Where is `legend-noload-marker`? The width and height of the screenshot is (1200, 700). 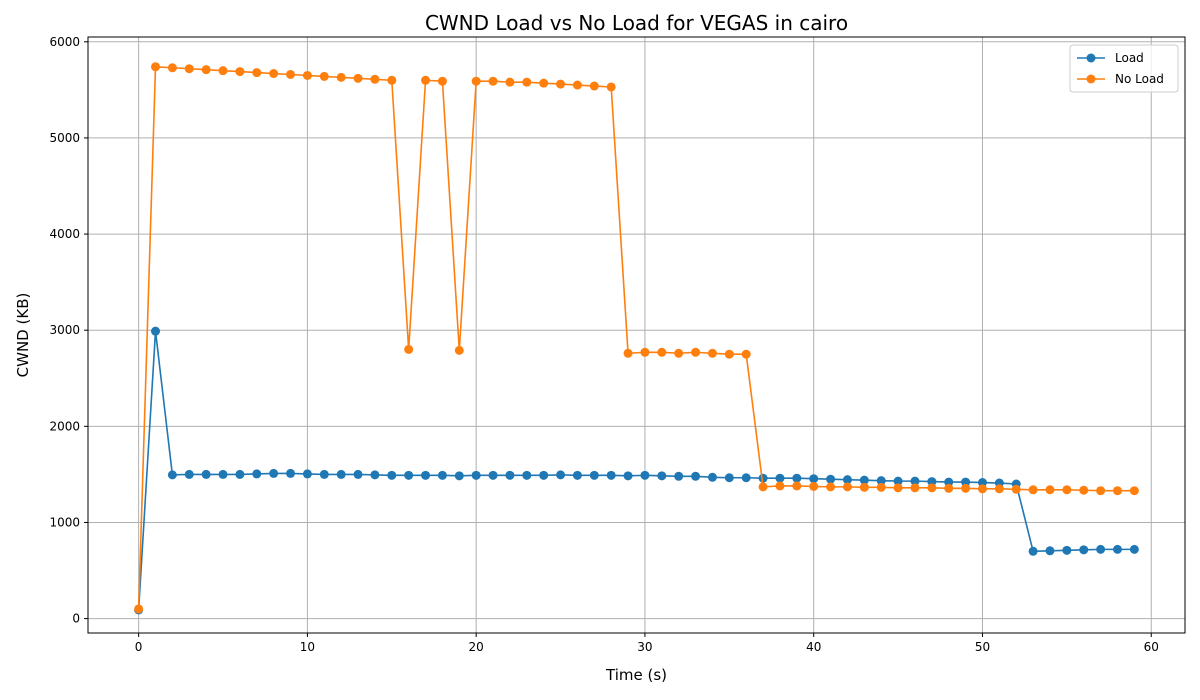 legend-noload-marker is located at coordinates (1091, 79).